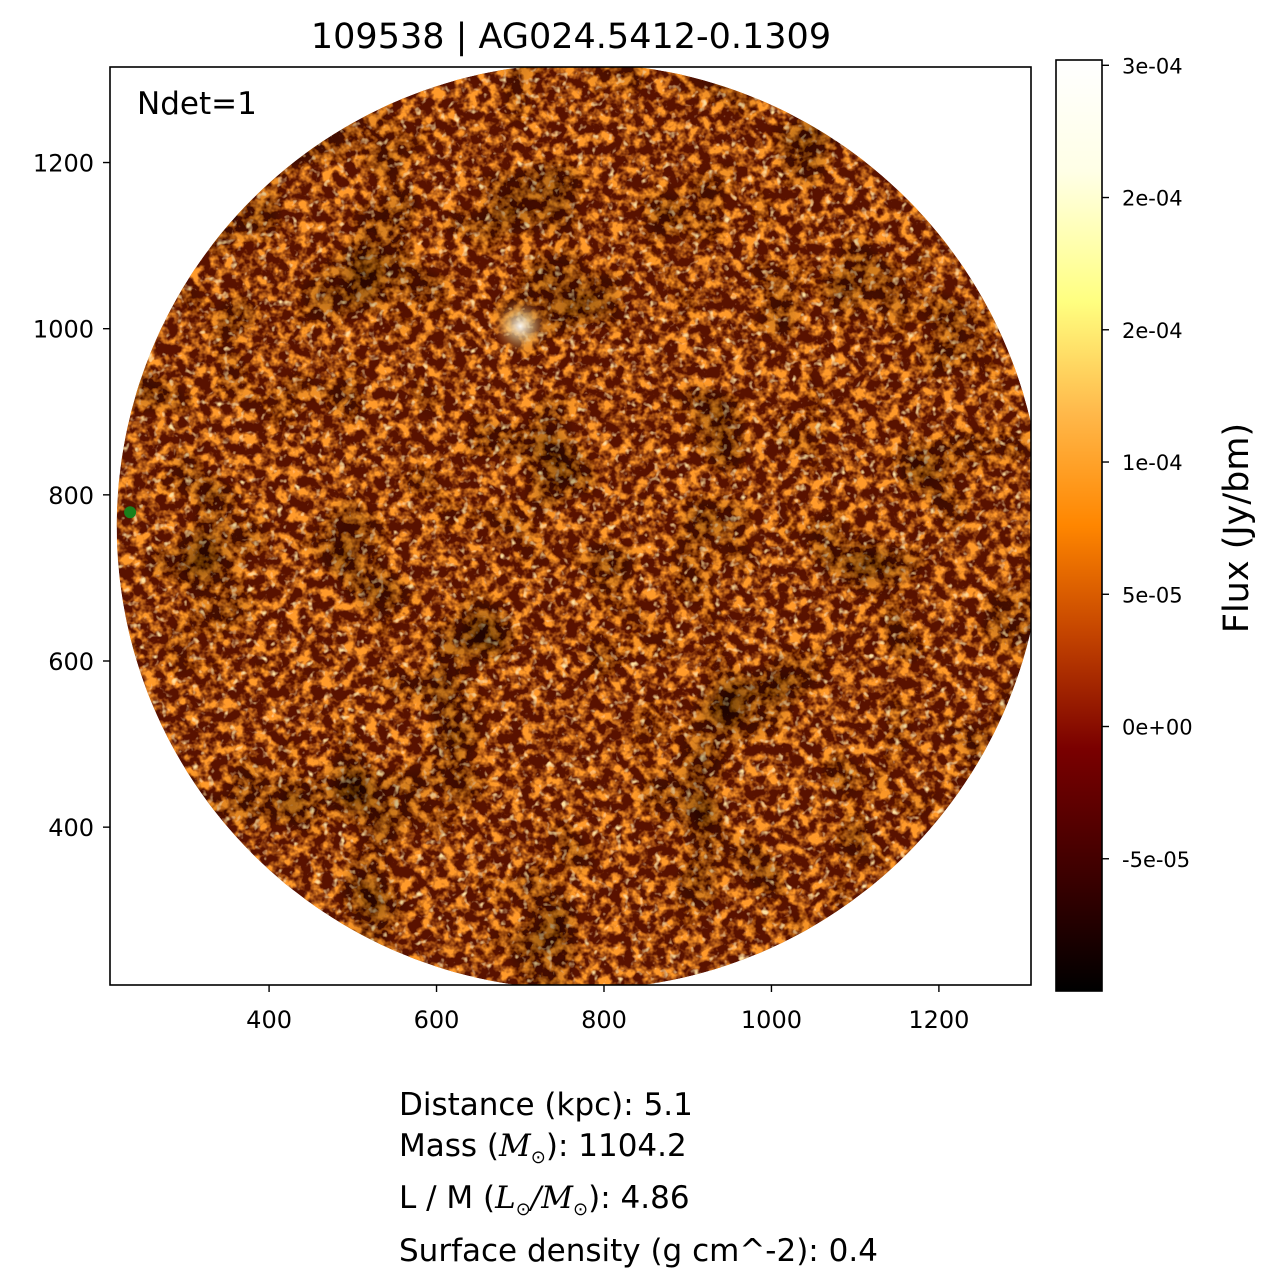 Image resolution: width=1274 pixels, height=1271 pixels. What do you see at coordinates (562, 1145) in the screenshot?
I see `mass-label-post: ):` at bounding box center [562, 1145].